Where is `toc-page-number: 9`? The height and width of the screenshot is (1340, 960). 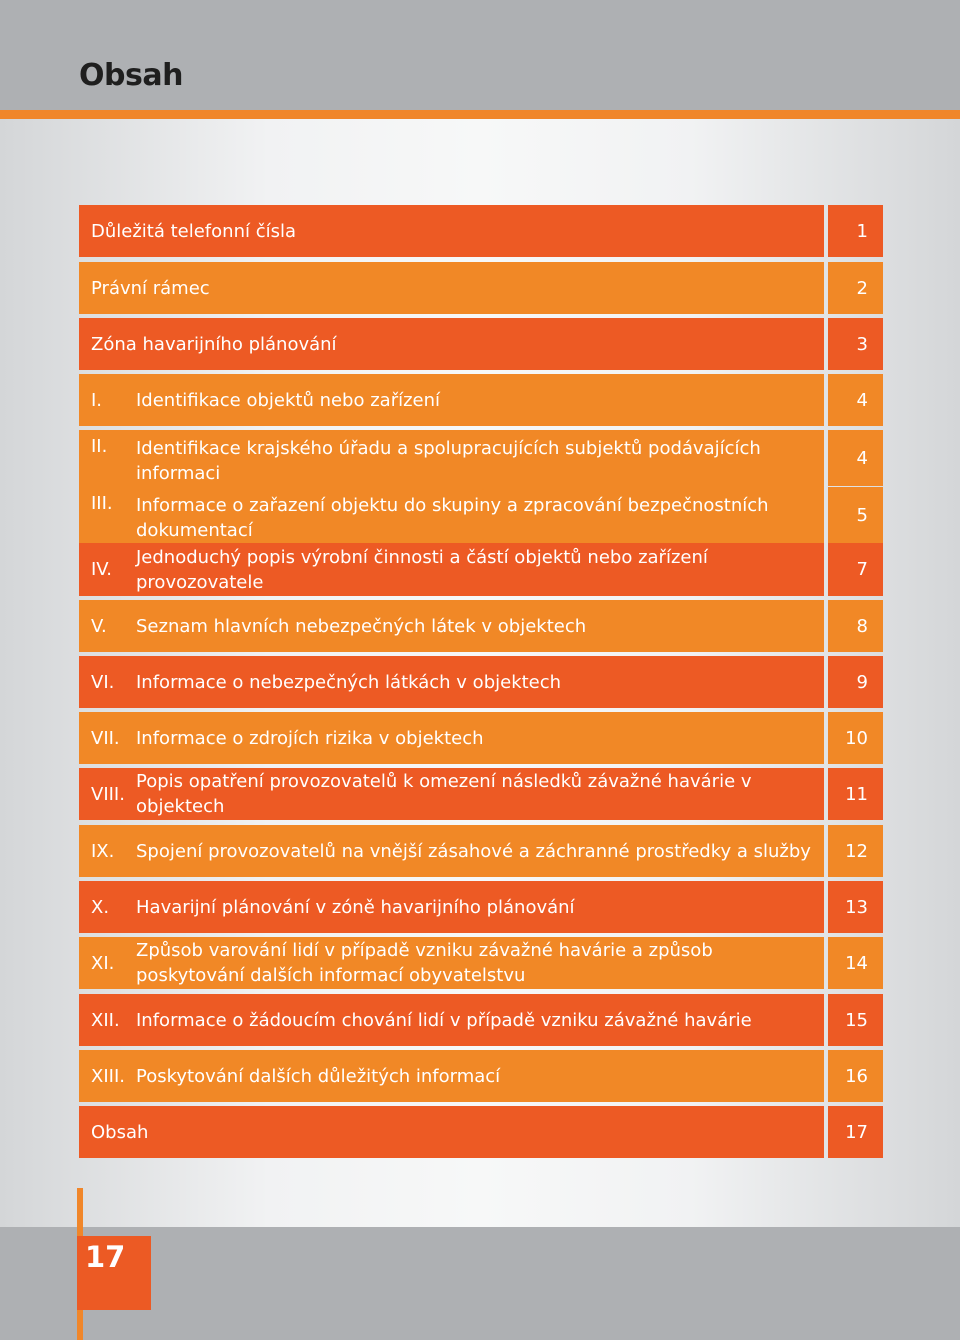
toc-page-number: 9 is located at coordinates (855, 682).